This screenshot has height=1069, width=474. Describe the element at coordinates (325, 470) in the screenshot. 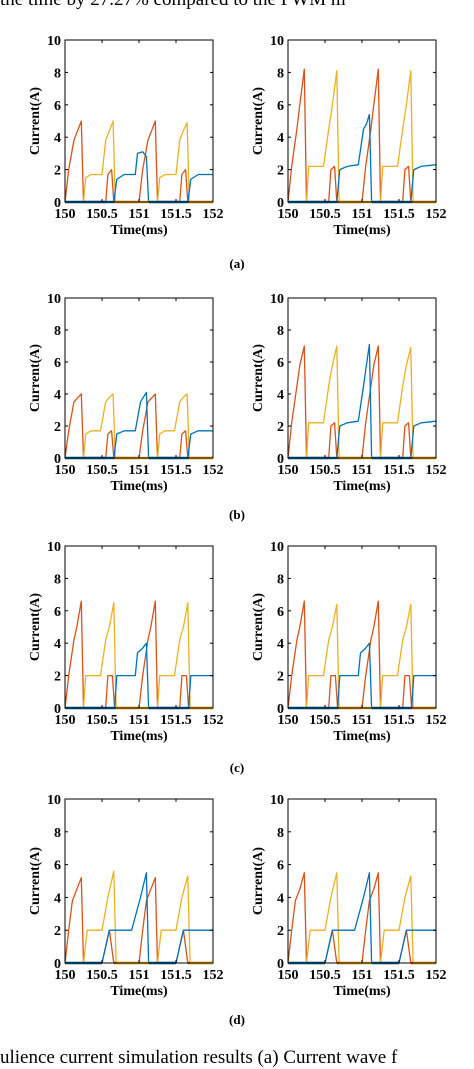

I see `chart-b-right-xtick-label: 150.5` at that location.